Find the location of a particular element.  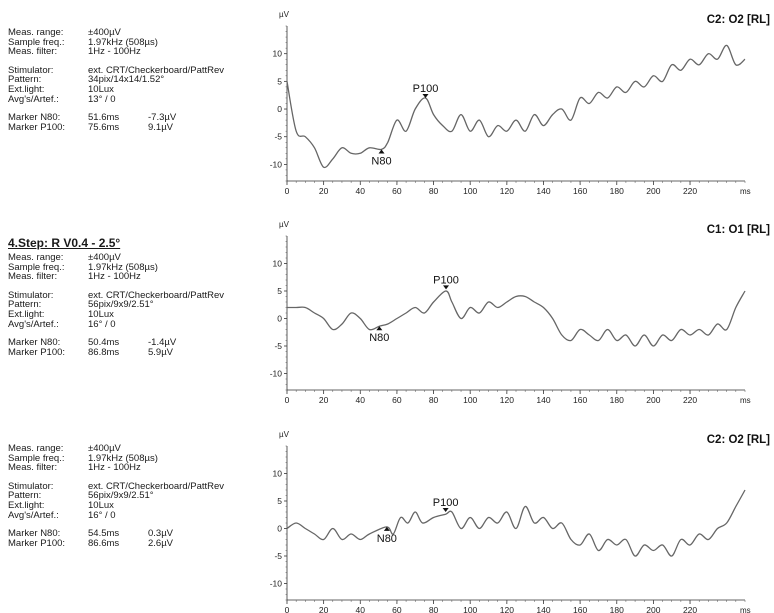

x-tick-label: 20 is located at coordinates (324, 609).